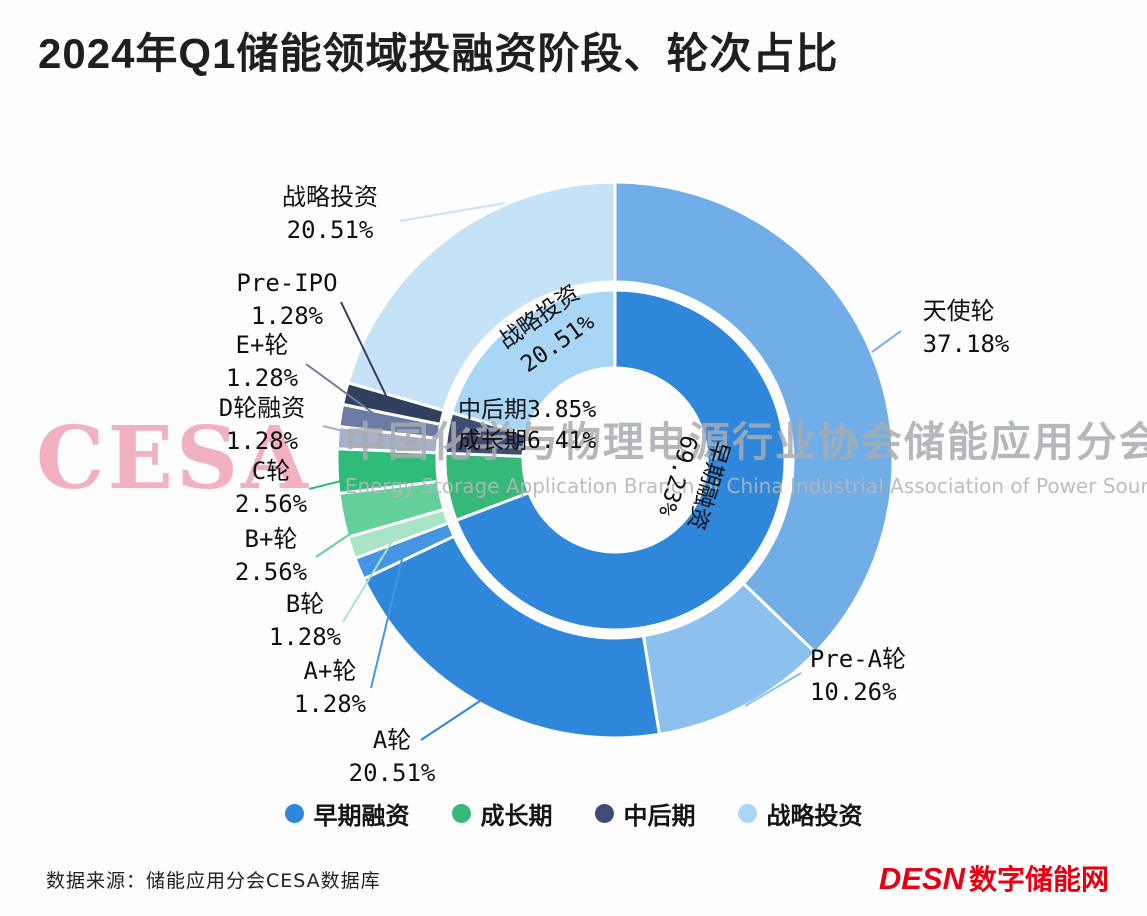  Describe the element at coordinates (438, 53) in the screenshot. I see `page-title: 2024年Q1储能领域投融资阶段、轮次占比` at that location.